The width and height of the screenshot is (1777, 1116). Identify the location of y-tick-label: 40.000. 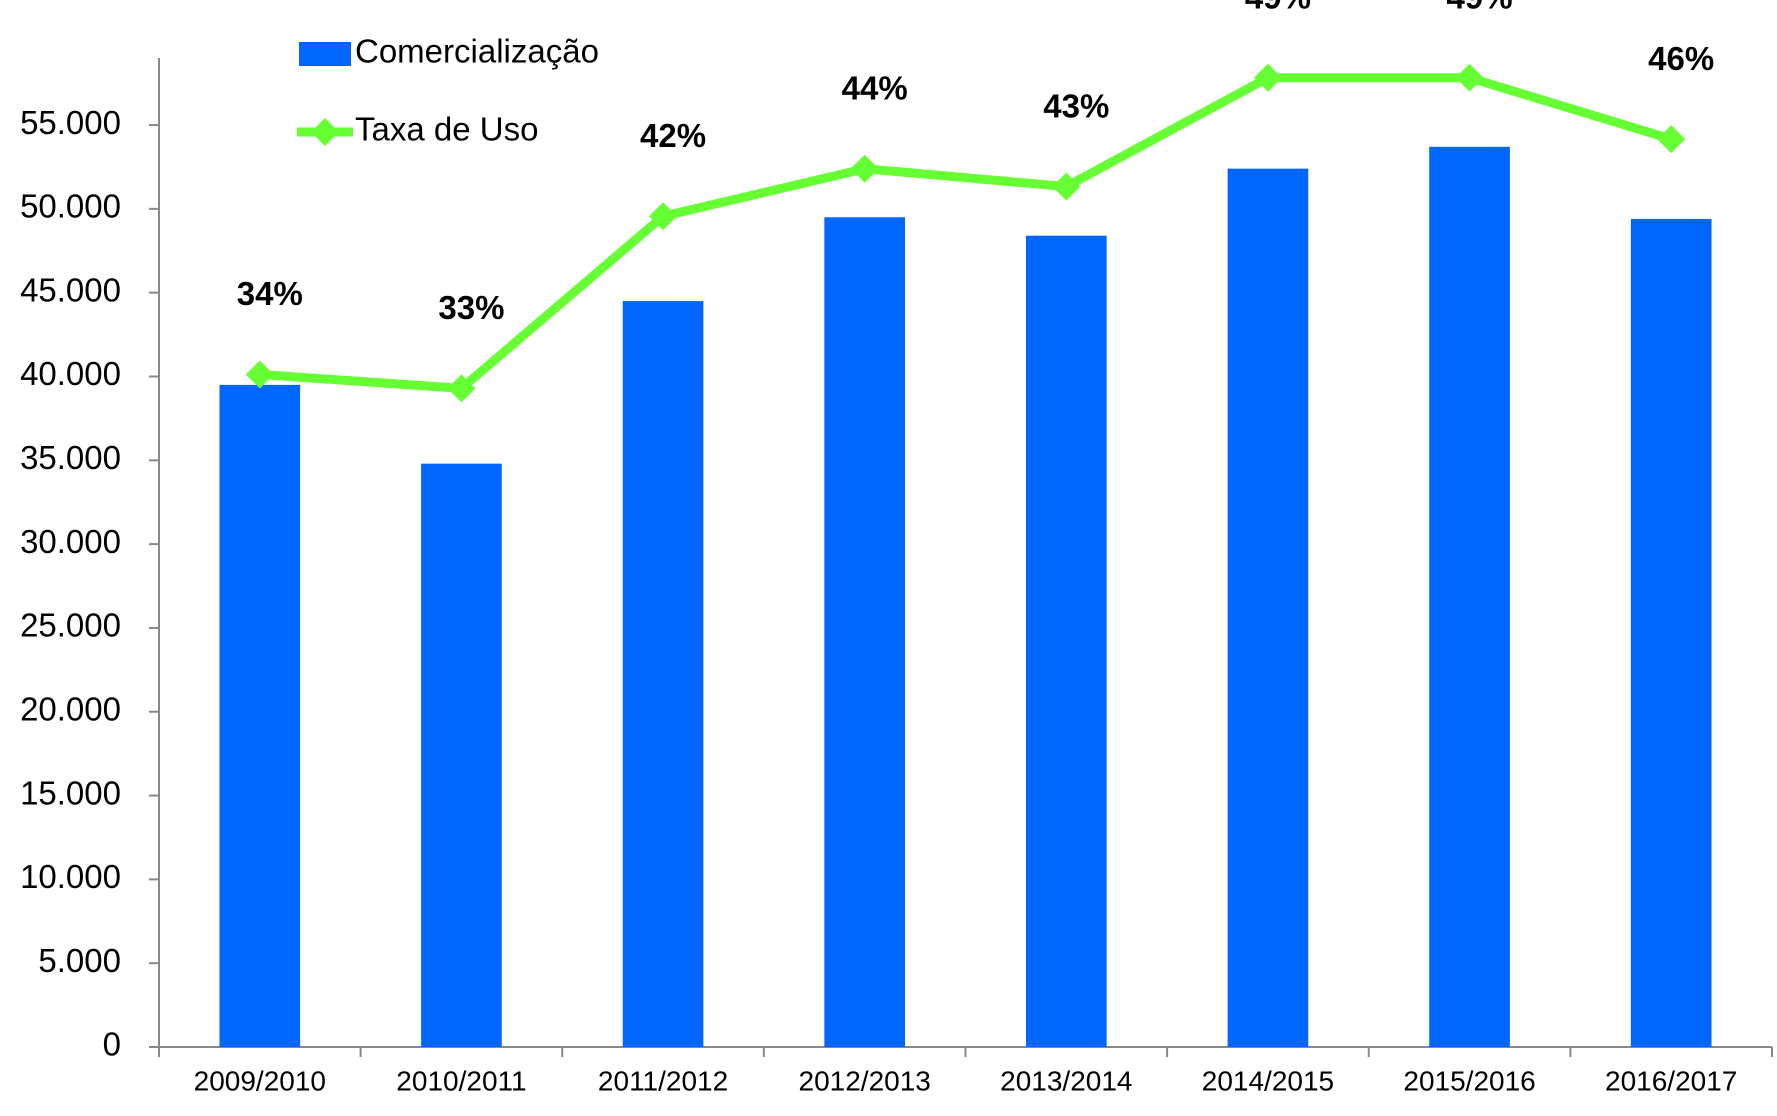
(70, 373).